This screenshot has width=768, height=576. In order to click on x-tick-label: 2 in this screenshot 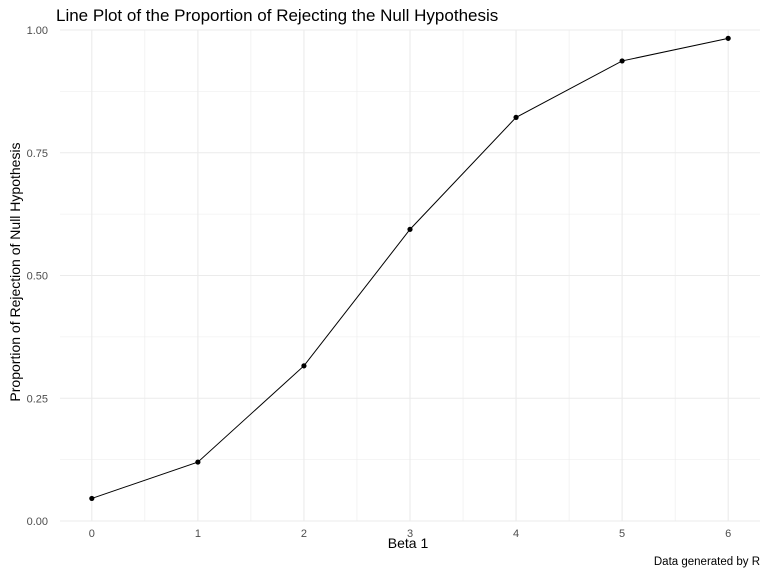, I will do `click(304, 534)`.